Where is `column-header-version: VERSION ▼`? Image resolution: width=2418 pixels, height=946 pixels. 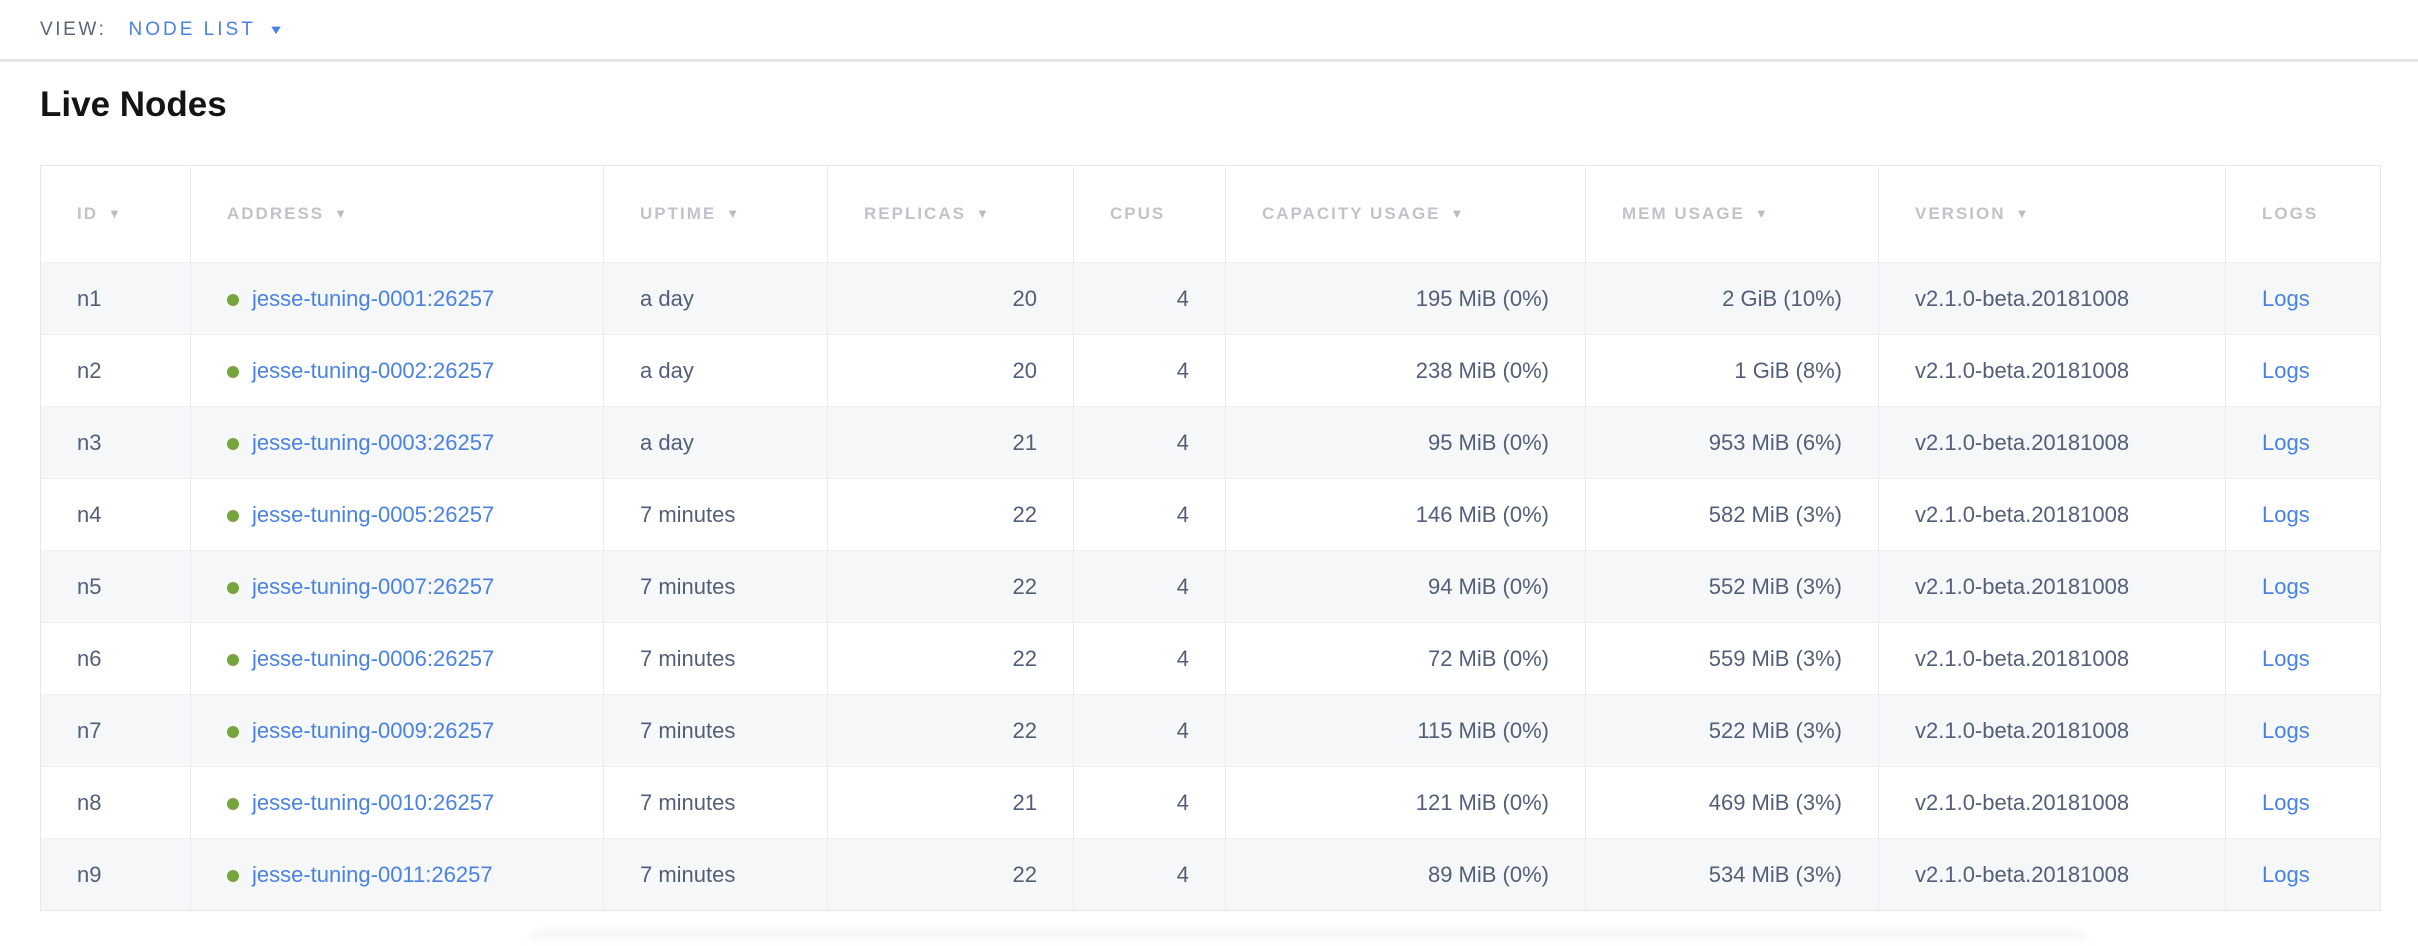 column-header-version: VERSION ▼ is located at coordinates (2052, 214).